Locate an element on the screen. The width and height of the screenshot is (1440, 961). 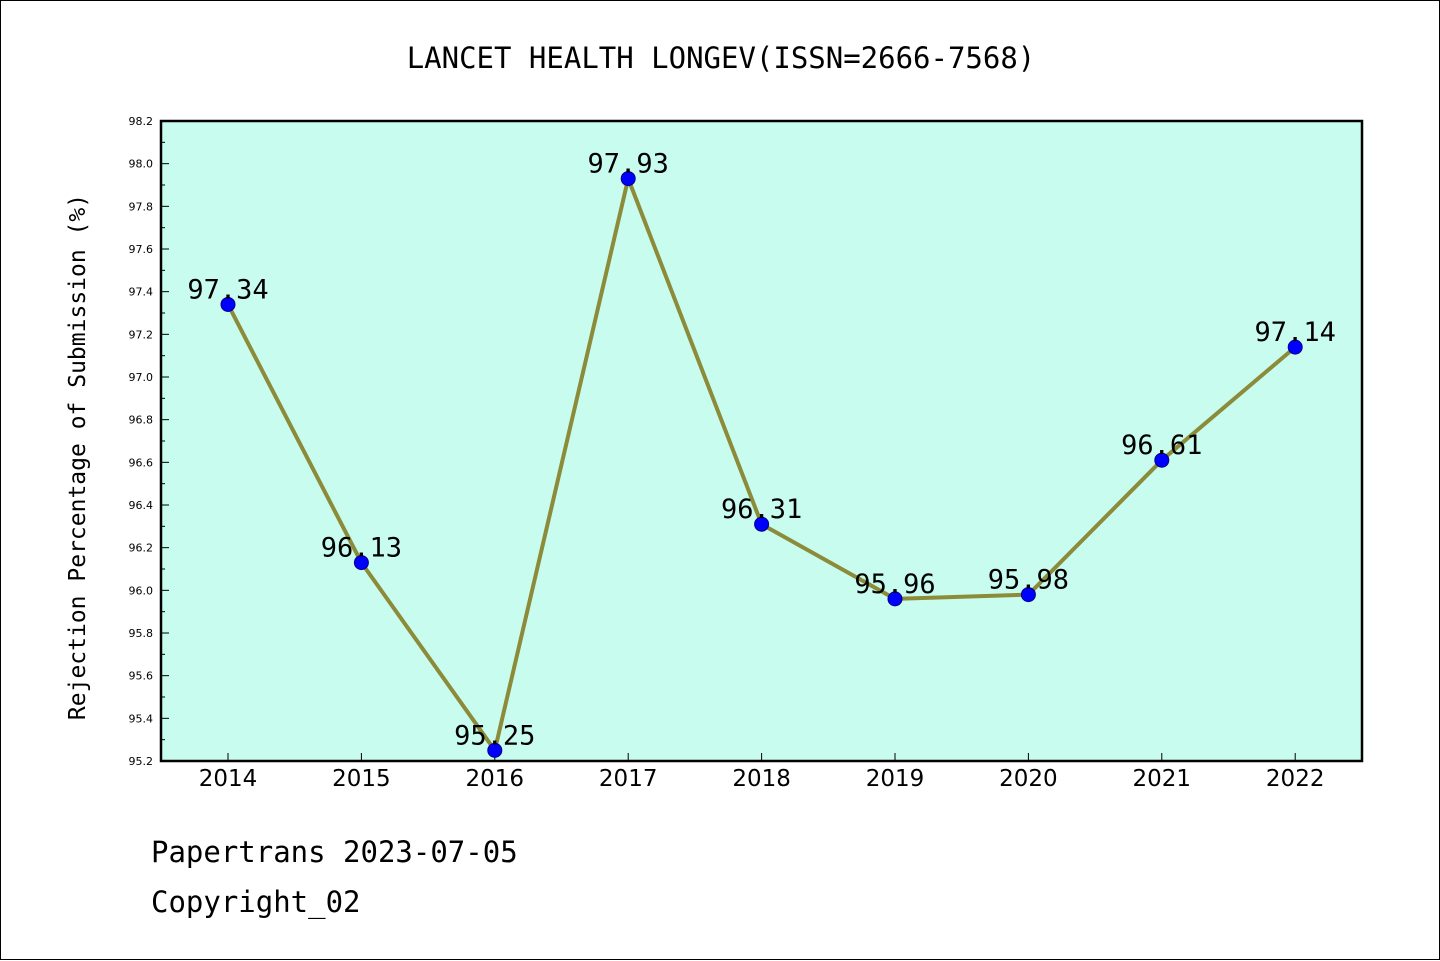
data-label: 96.13 is located at coordinates (361, 548).